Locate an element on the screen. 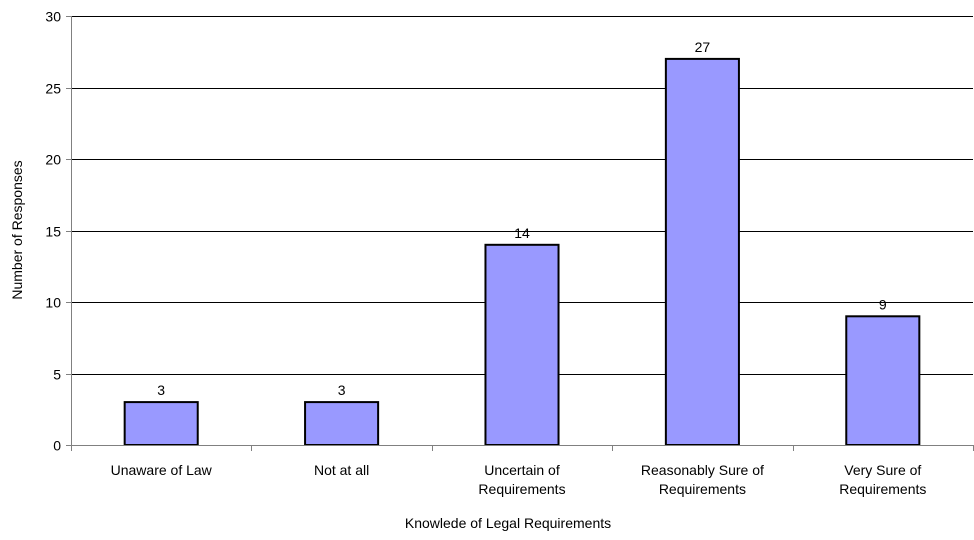  y-axis-title: Number of Responses is located at coordinates (17, 229).